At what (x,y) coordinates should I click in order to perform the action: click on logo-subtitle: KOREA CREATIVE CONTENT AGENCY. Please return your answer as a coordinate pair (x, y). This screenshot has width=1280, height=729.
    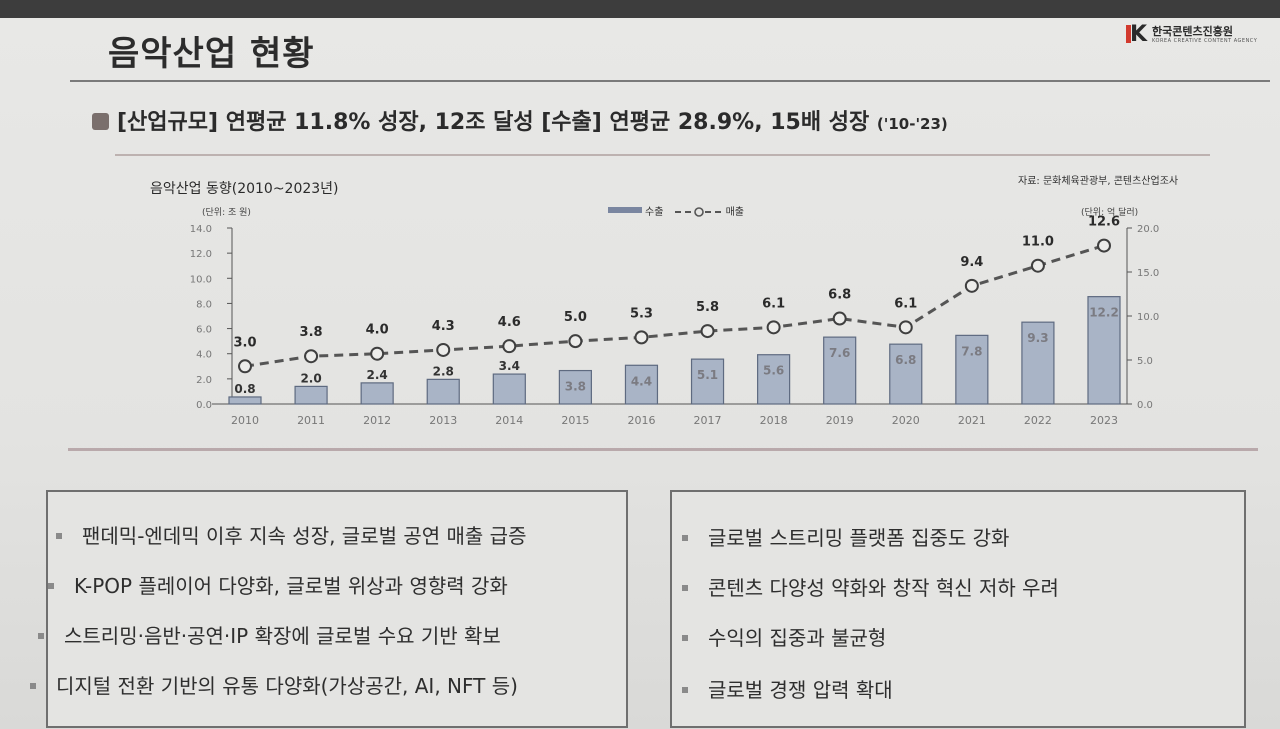
    Looking at the image, I should click on (1205, 41).